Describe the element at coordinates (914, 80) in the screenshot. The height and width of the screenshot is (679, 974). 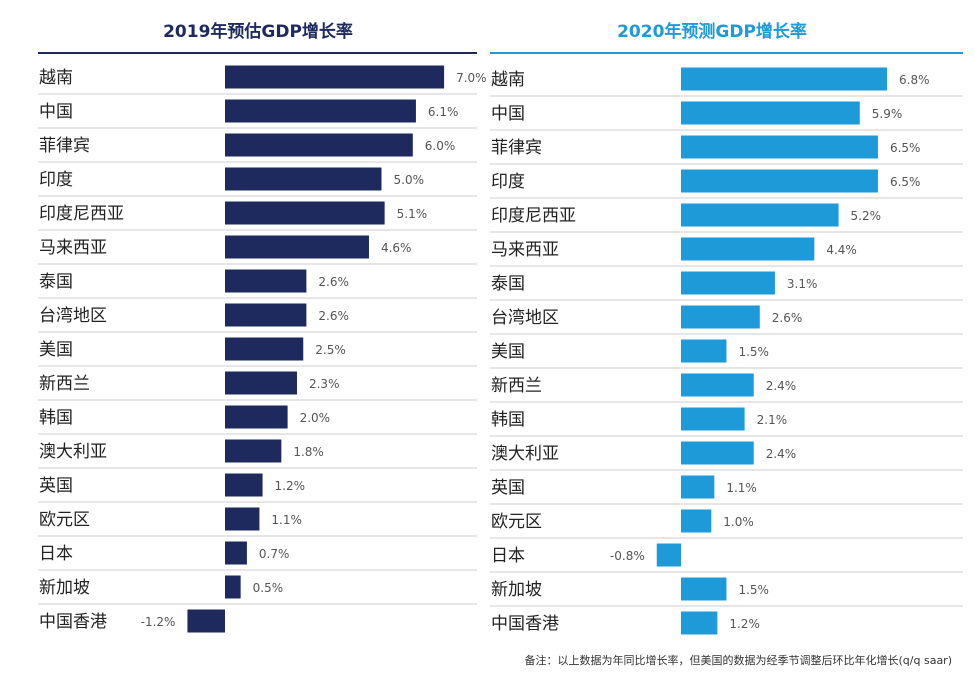
I see `value-label: 6.8%` at that location.